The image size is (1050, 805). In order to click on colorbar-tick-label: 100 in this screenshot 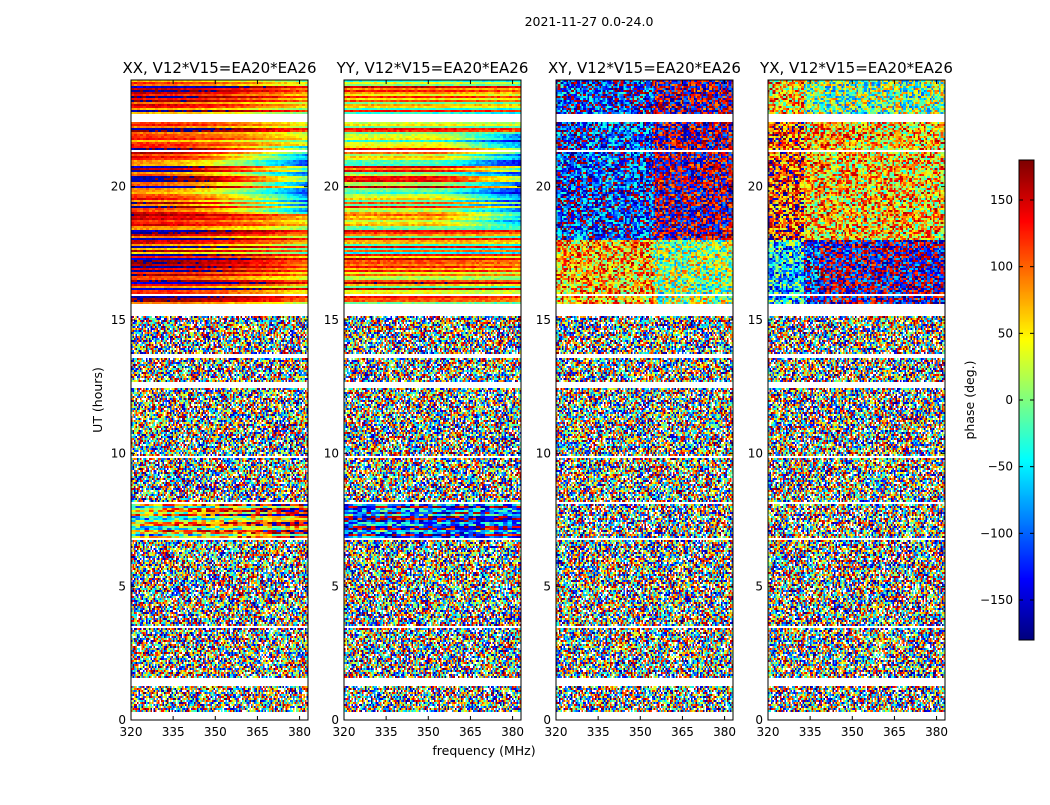, I will do `click(1001, 267)`.